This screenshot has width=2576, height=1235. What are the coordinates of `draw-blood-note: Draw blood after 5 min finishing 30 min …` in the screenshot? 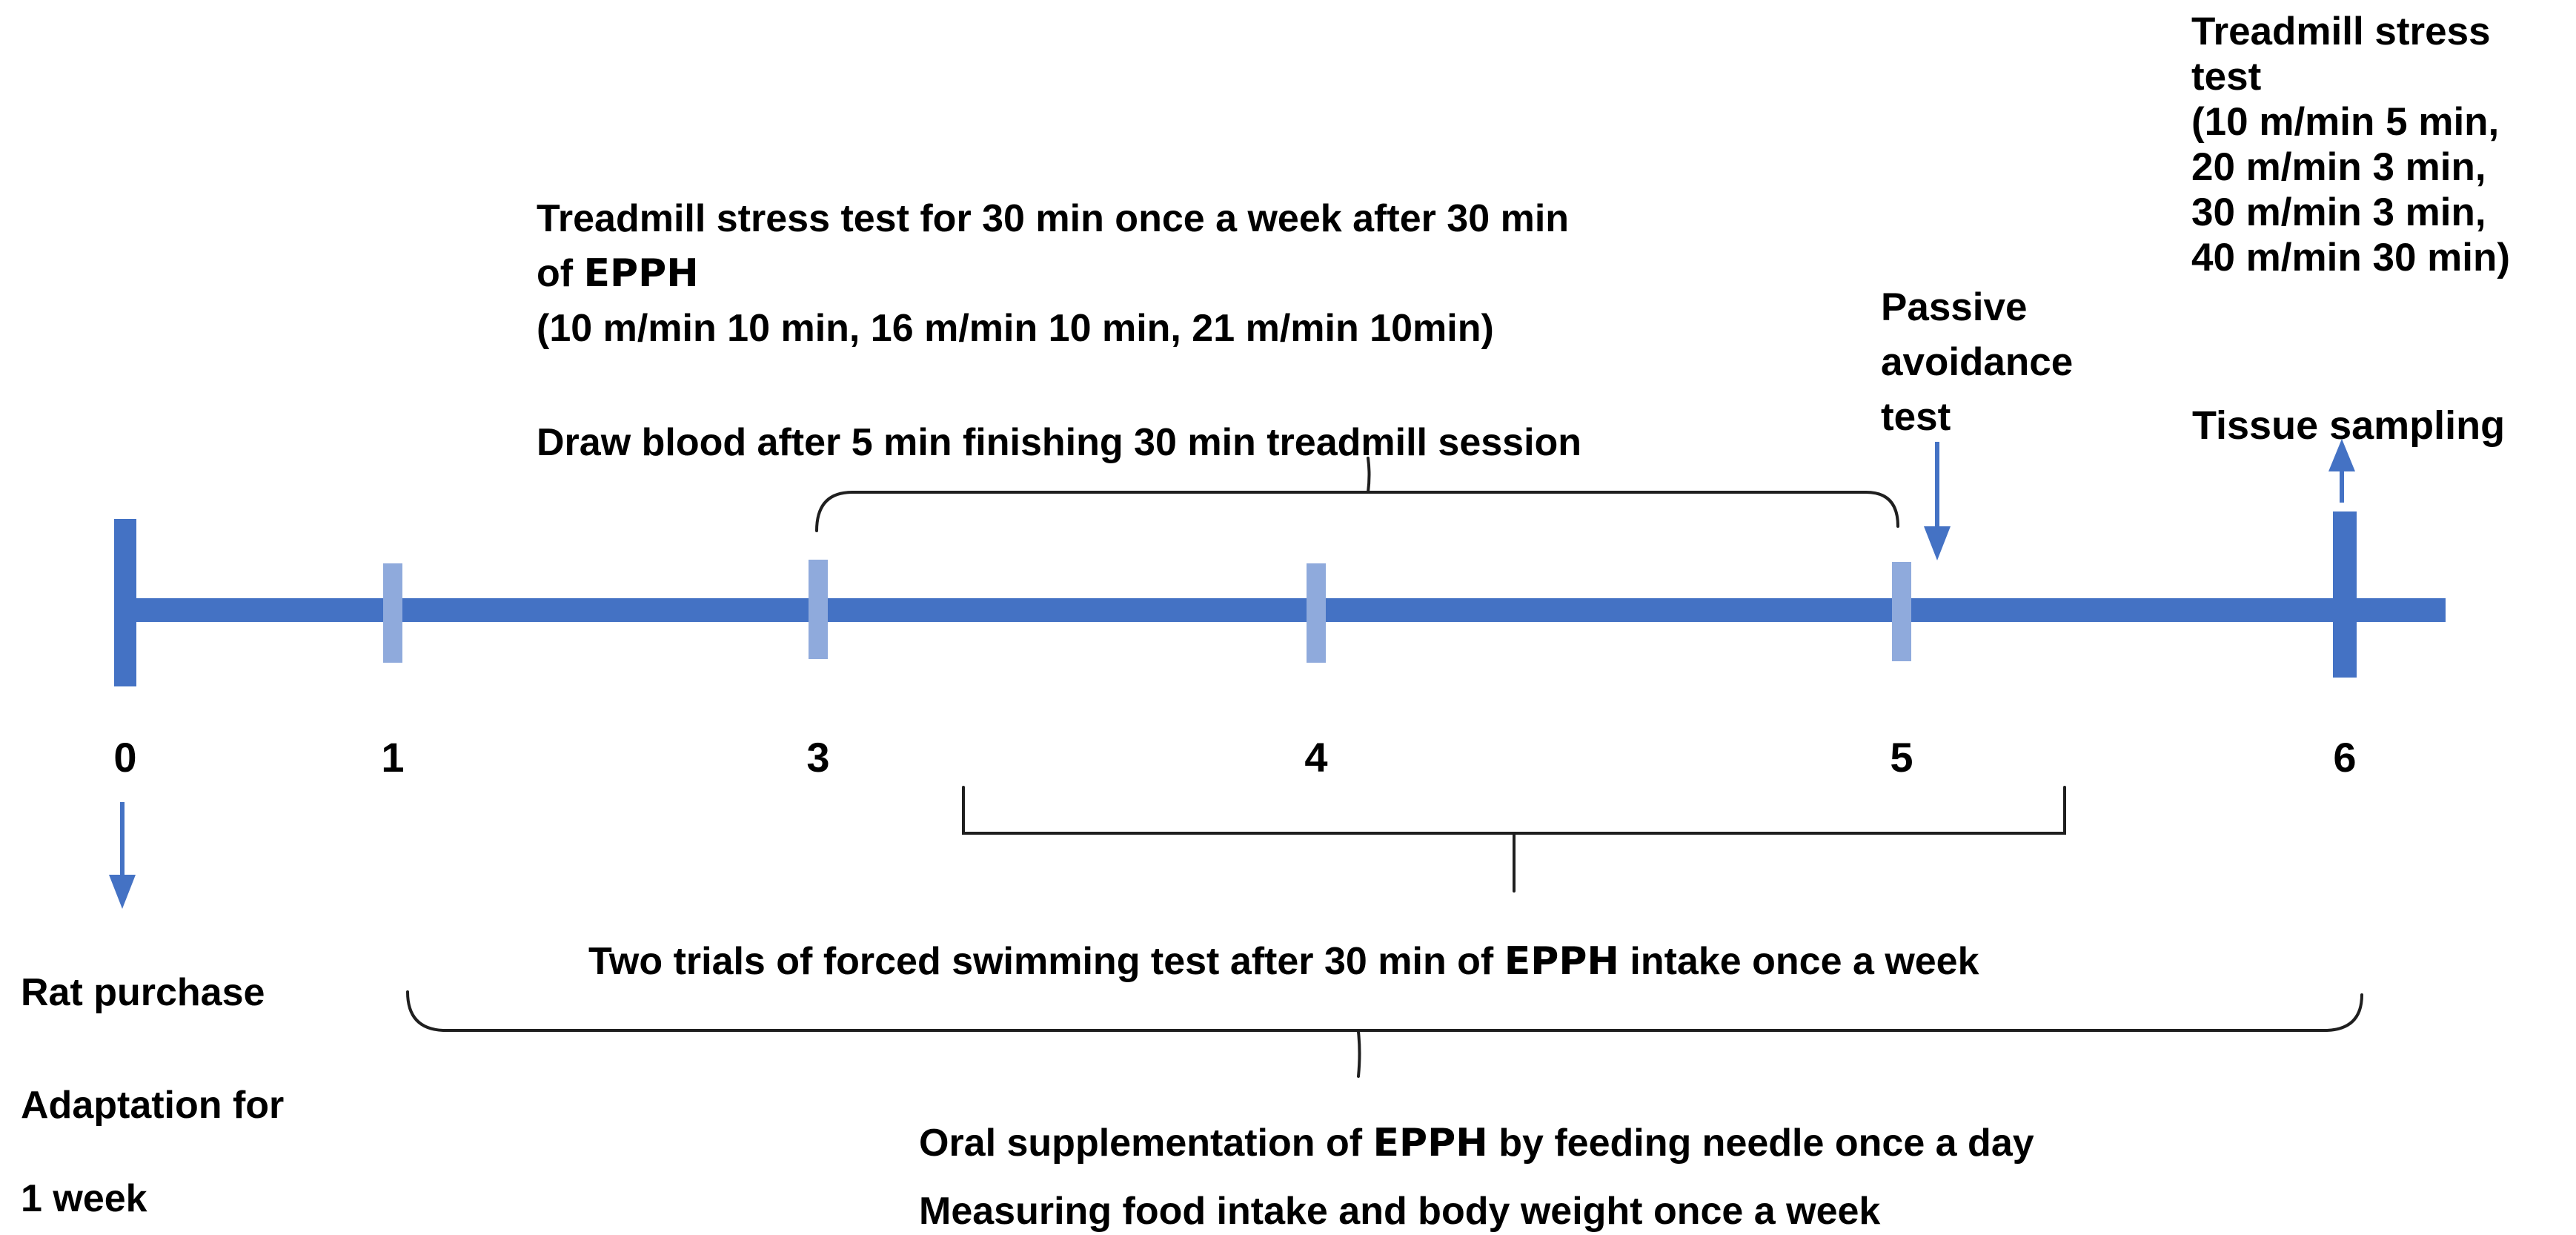 It's located at (1059, 442).